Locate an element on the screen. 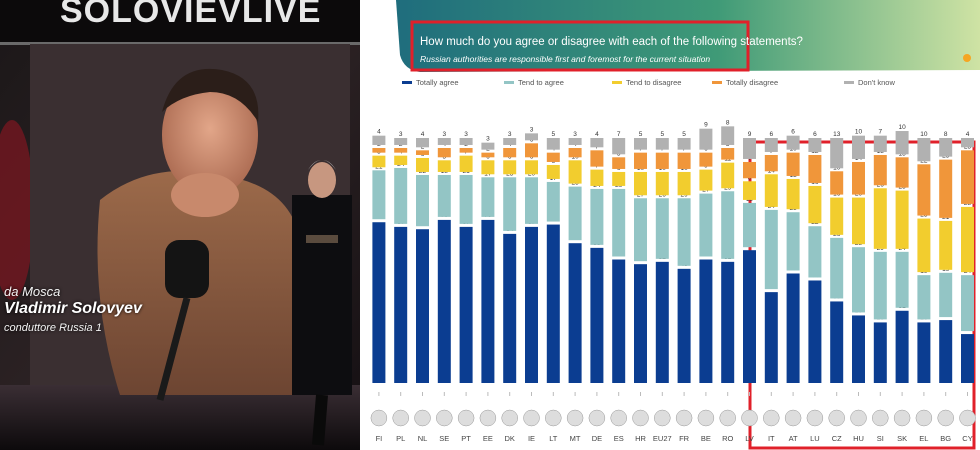  studio-sign-text: SOLOVIEVLIVE is located at coordinates (191, 15).